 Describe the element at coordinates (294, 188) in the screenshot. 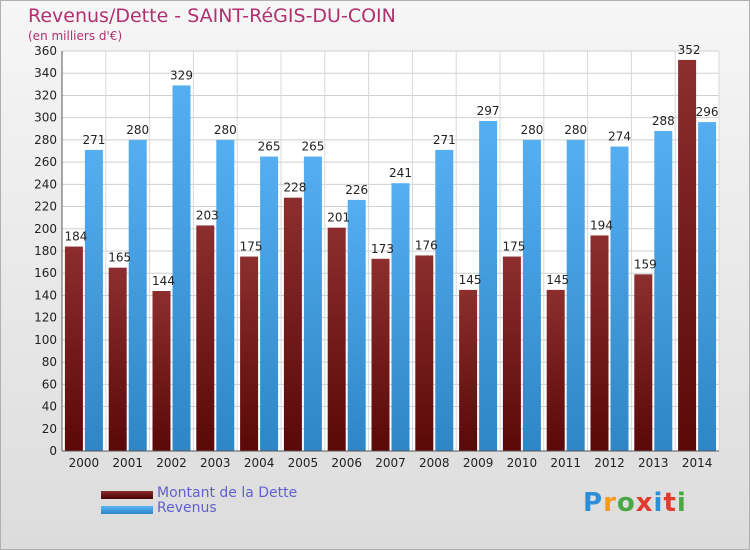

I see `data-label-dette: 228` at that location.